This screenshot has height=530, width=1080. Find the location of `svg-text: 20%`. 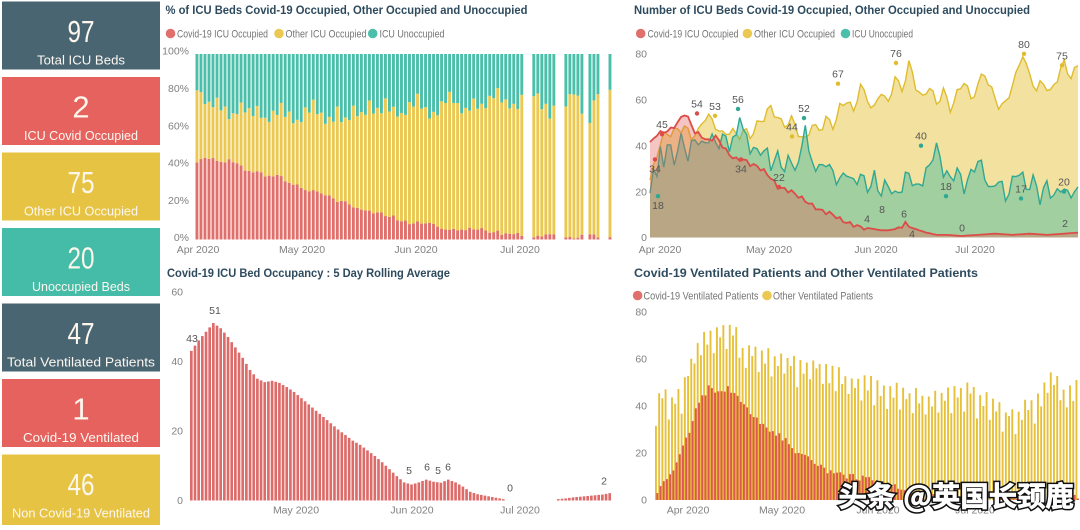

svg-text: 20% is located at coordinates (178, 201).